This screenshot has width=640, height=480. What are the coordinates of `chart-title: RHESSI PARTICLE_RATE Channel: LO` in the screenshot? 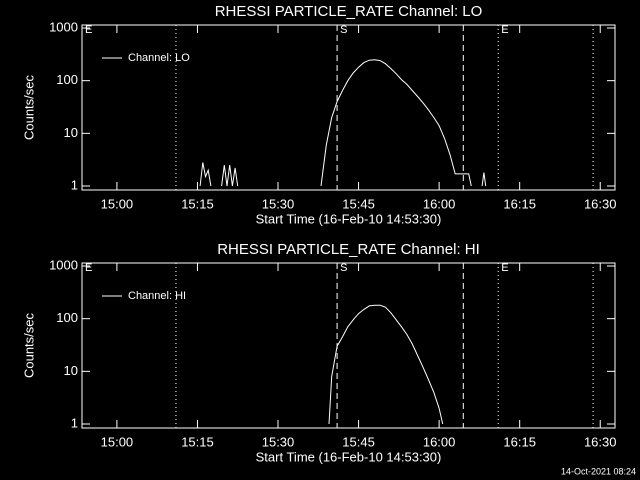 It's located at (349, 11).